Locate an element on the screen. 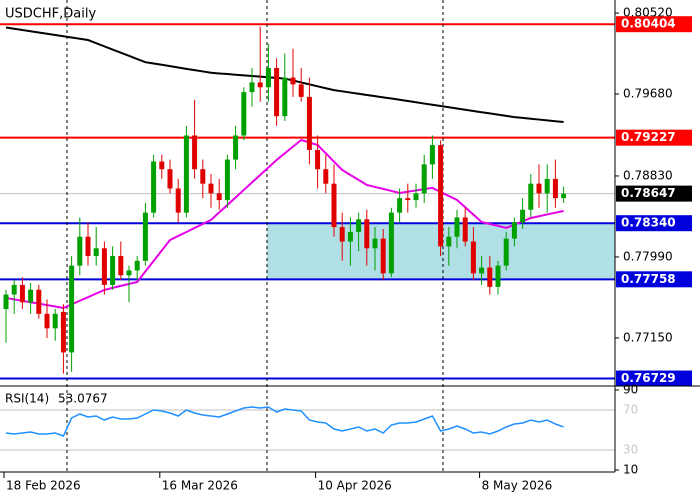  level-label: 0.79227 is located at coordinates (648, 137).